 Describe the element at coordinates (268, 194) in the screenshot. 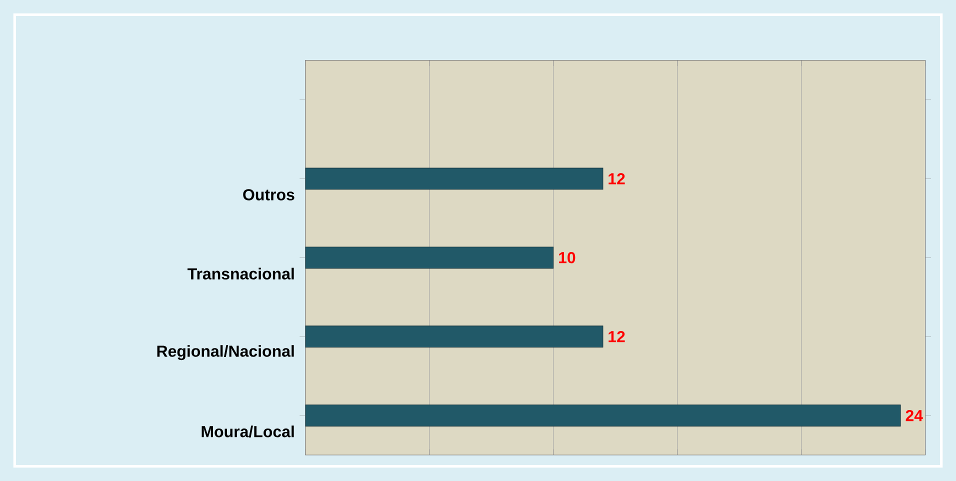

I see `y-tick-label: Outros` at that location.